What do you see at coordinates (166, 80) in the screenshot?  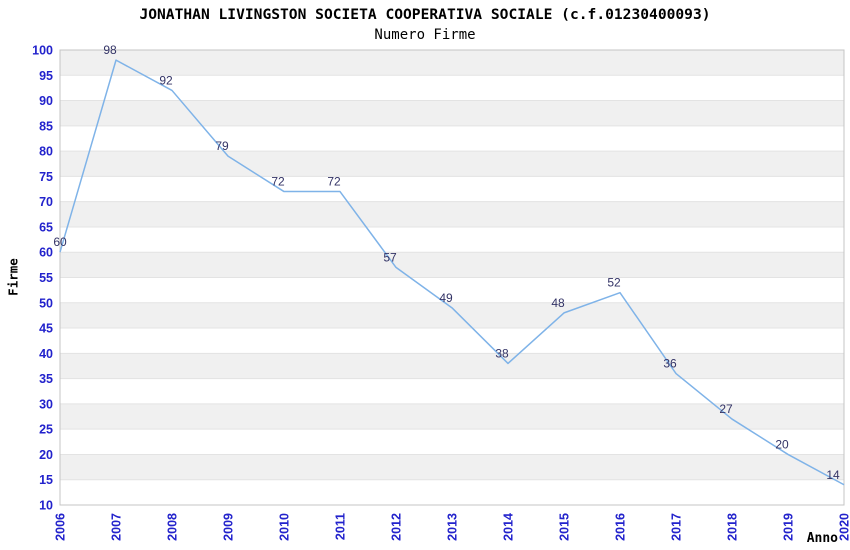 I see `data-point-label: 92` at bounding box center [166, 80].